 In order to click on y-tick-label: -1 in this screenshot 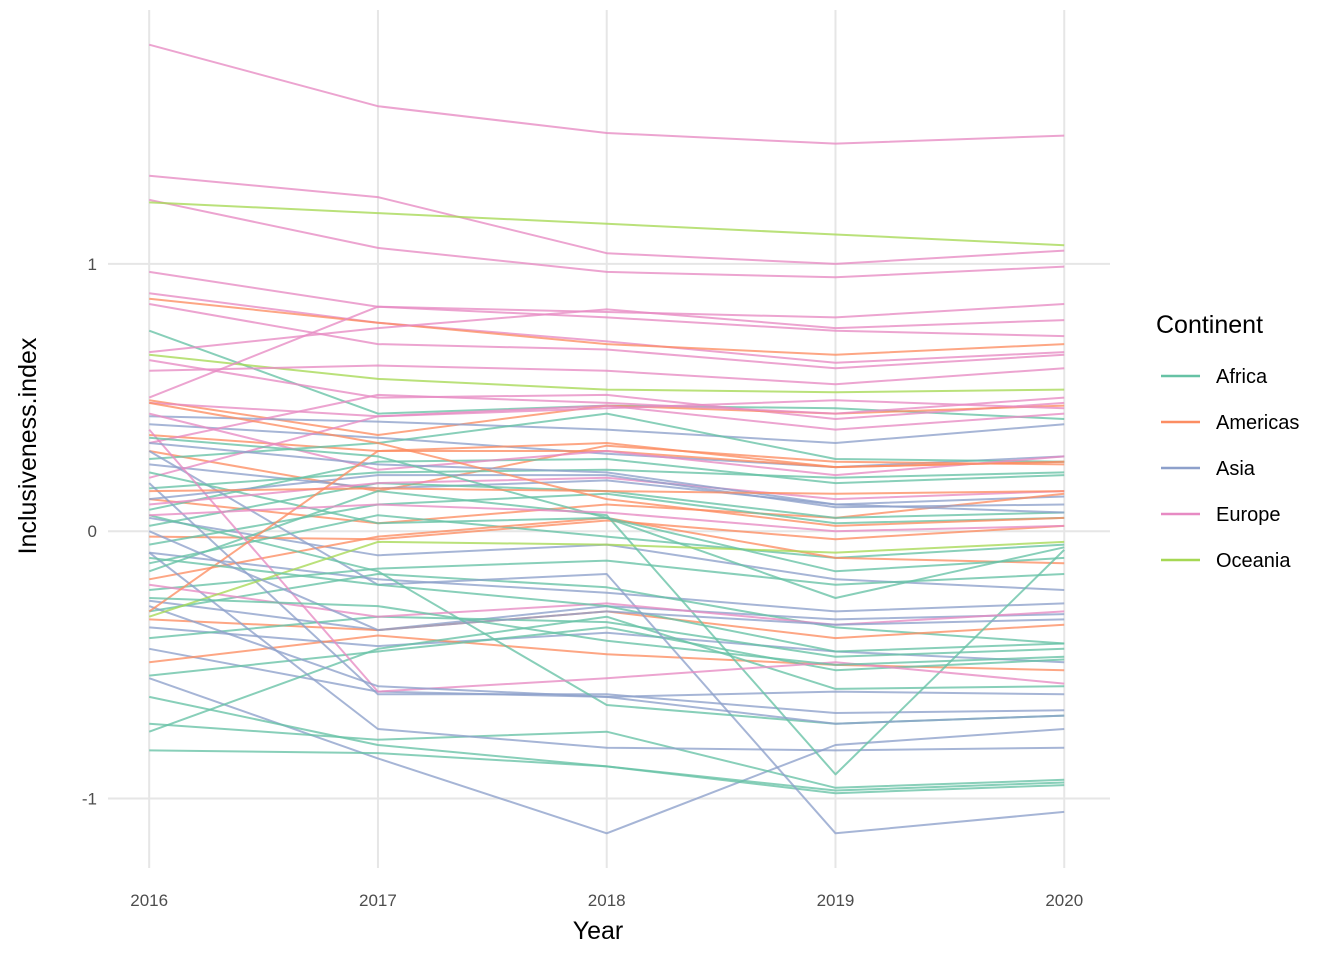, I will do `click(89, 799)`.